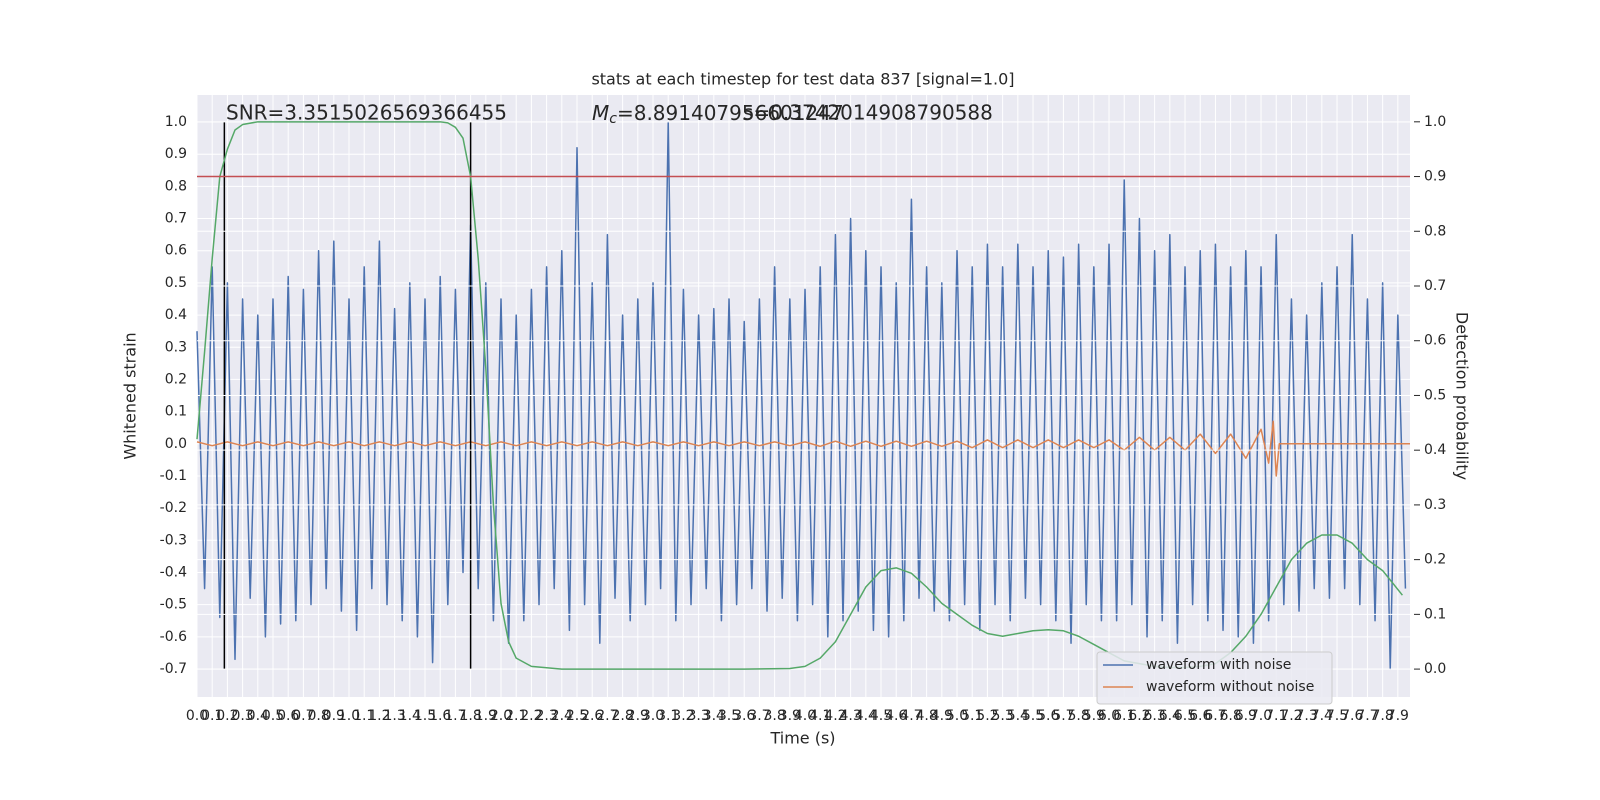  Describe the element at coordinates (1435, 614) in the screenshot. I see `y2-tick-label: 0.1` at that location.